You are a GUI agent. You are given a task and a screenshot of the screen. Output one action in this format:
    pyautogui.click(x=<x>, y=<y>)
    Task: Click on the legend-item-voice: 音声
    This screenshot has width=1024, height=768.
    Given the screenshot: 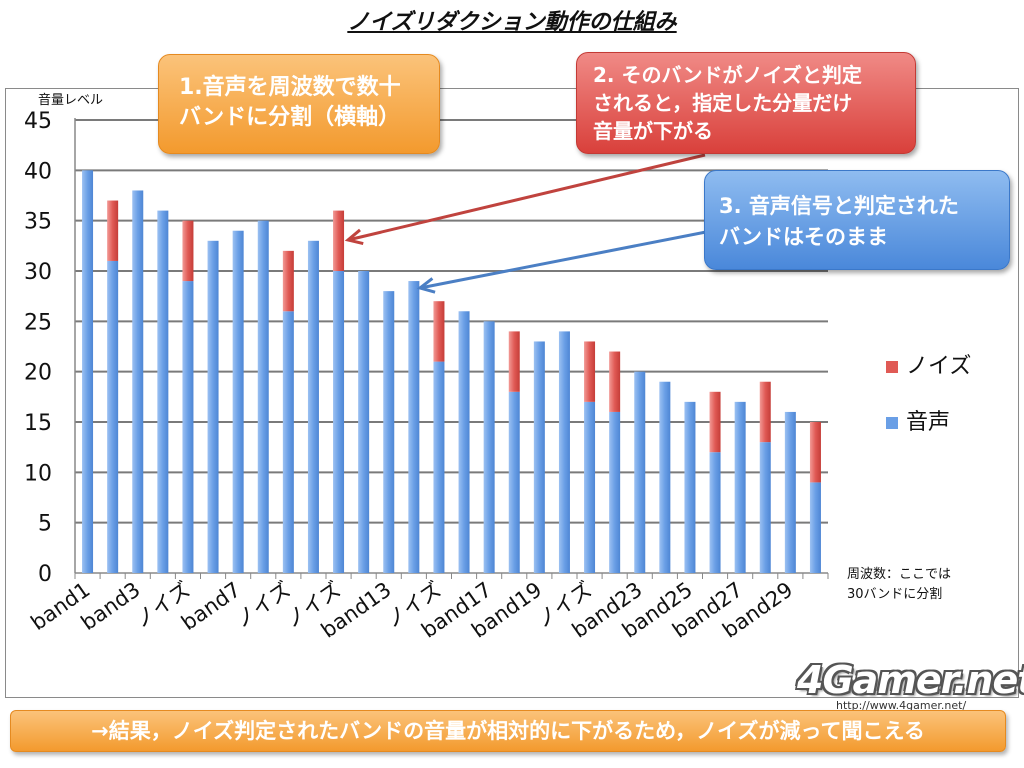 What is the action you would take?
    pyautogui.click(x=918, y=420)
    